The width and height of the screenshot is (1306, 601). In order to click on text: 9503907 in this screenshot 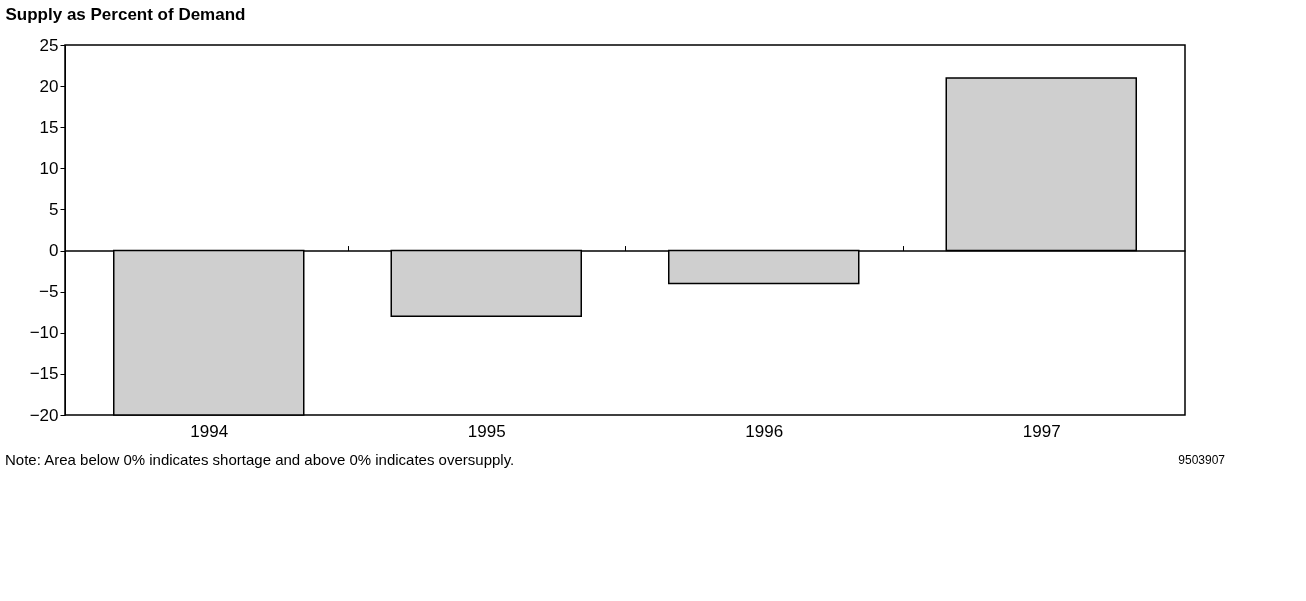, I will do `click(1202, 460)`.